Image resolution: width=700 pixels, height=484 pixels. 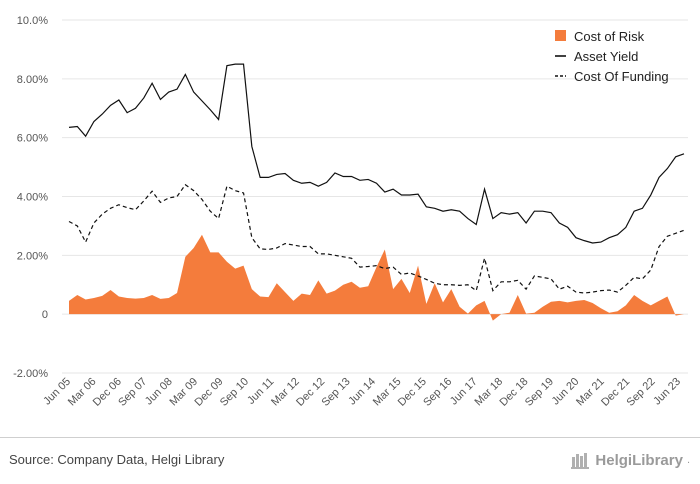 I want to click on x-tick-label: Sep 22, so click(x=641, y=392).